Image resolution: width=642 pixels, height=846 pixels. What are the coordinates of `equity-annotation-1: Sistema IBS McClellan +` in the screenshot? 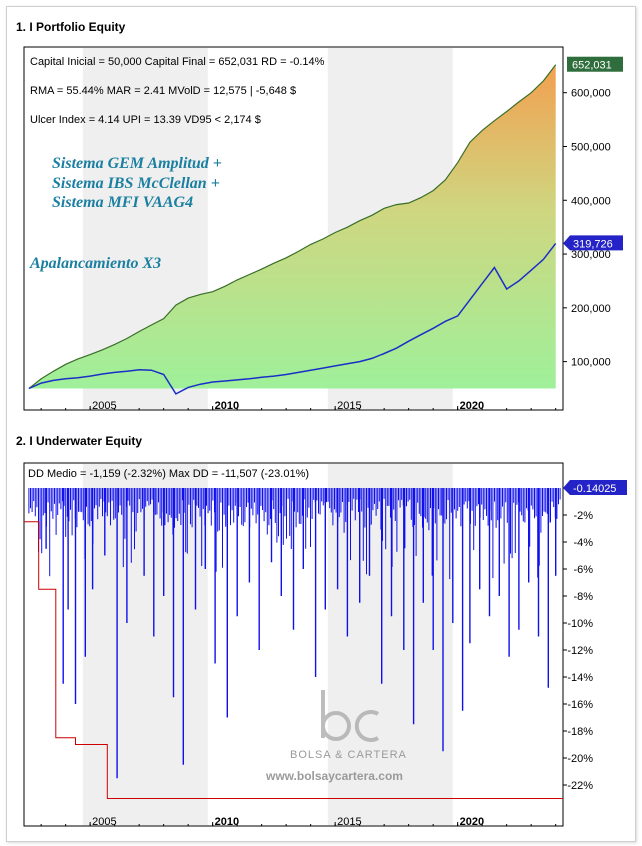 It's located at (136, 183).